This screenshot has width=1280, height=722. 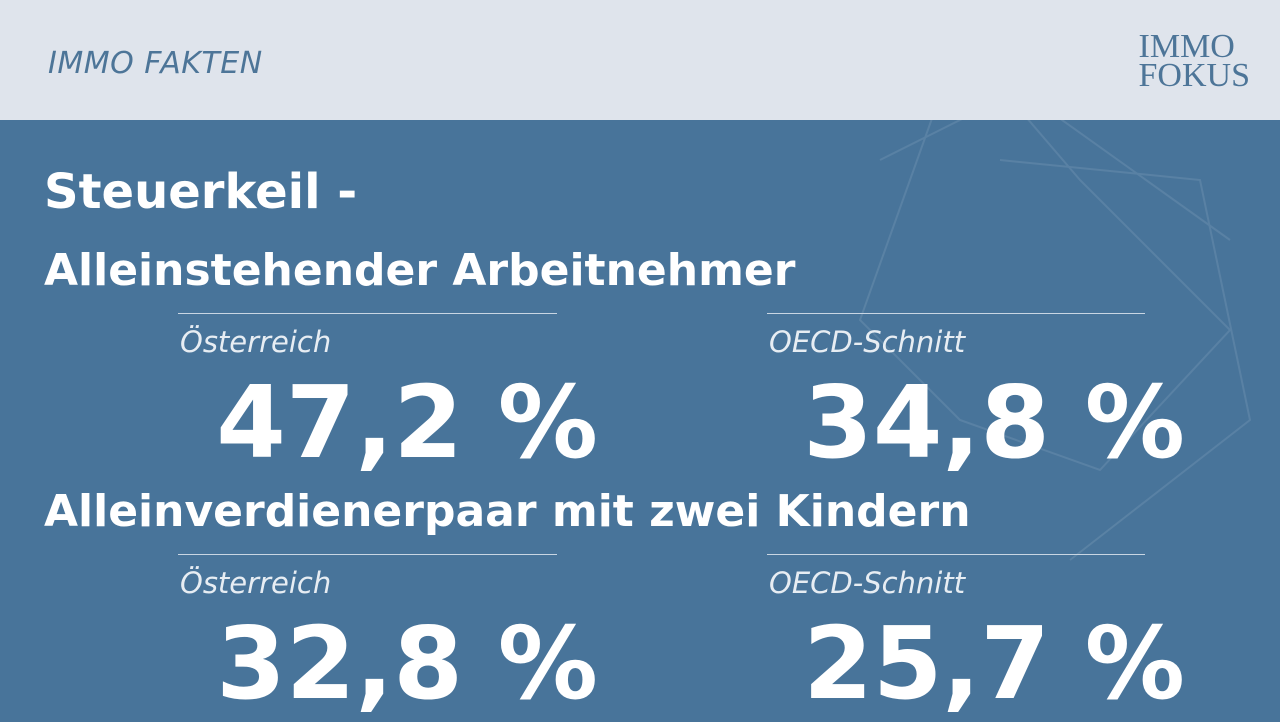 What do you see at coordinates (1186, 46) in the screenshot?
I see `logo-line: IMMO` at bounding box center [1186, 46].